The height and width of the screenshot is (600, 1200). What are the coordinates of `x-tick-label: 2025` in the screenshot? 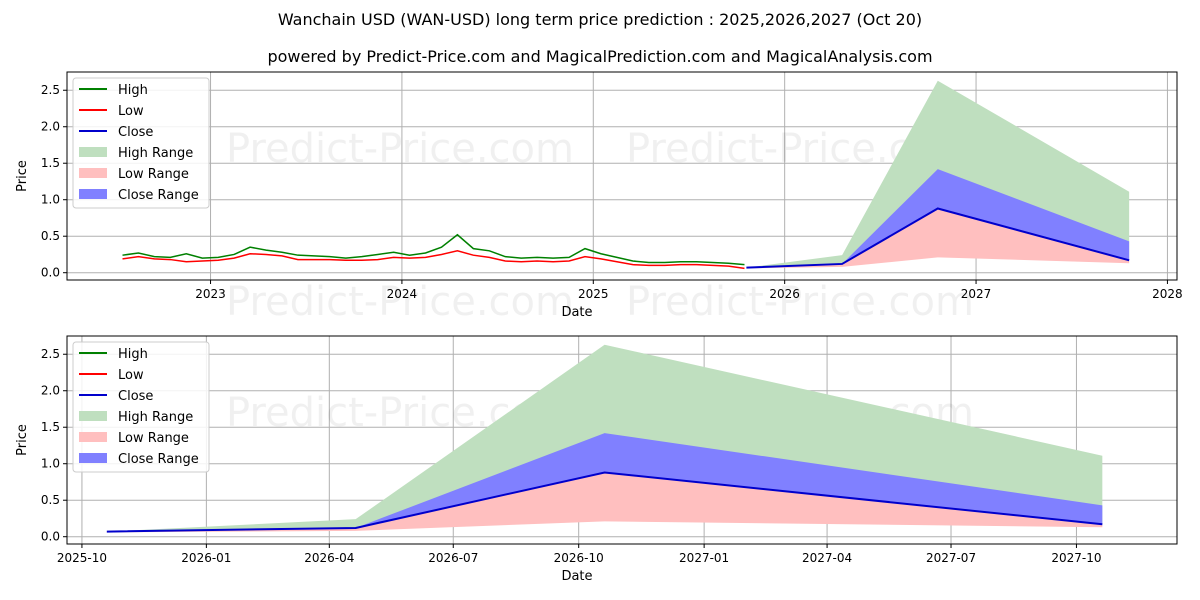 It's located at (593, 294).